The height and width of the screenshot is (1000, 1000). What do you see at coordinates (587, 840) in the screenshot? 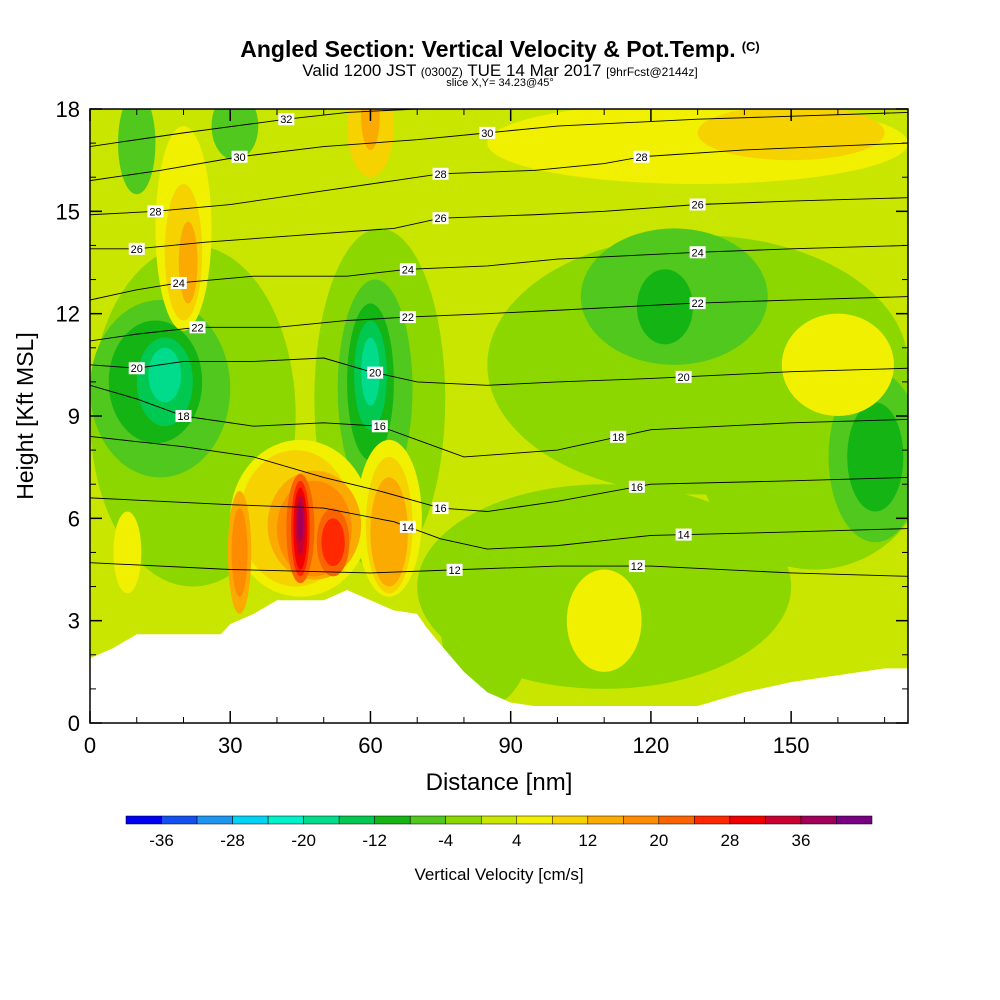
I see `colorbar-tick-label: 12` at bounding box center [587, 840].